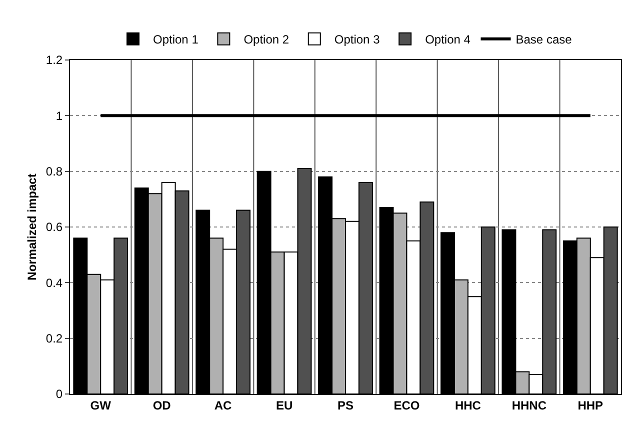  What do you see at coordinates (54, 339) in the screenshot?
I see `y-tick-label: 0.2` at bounding box center [54, 339].